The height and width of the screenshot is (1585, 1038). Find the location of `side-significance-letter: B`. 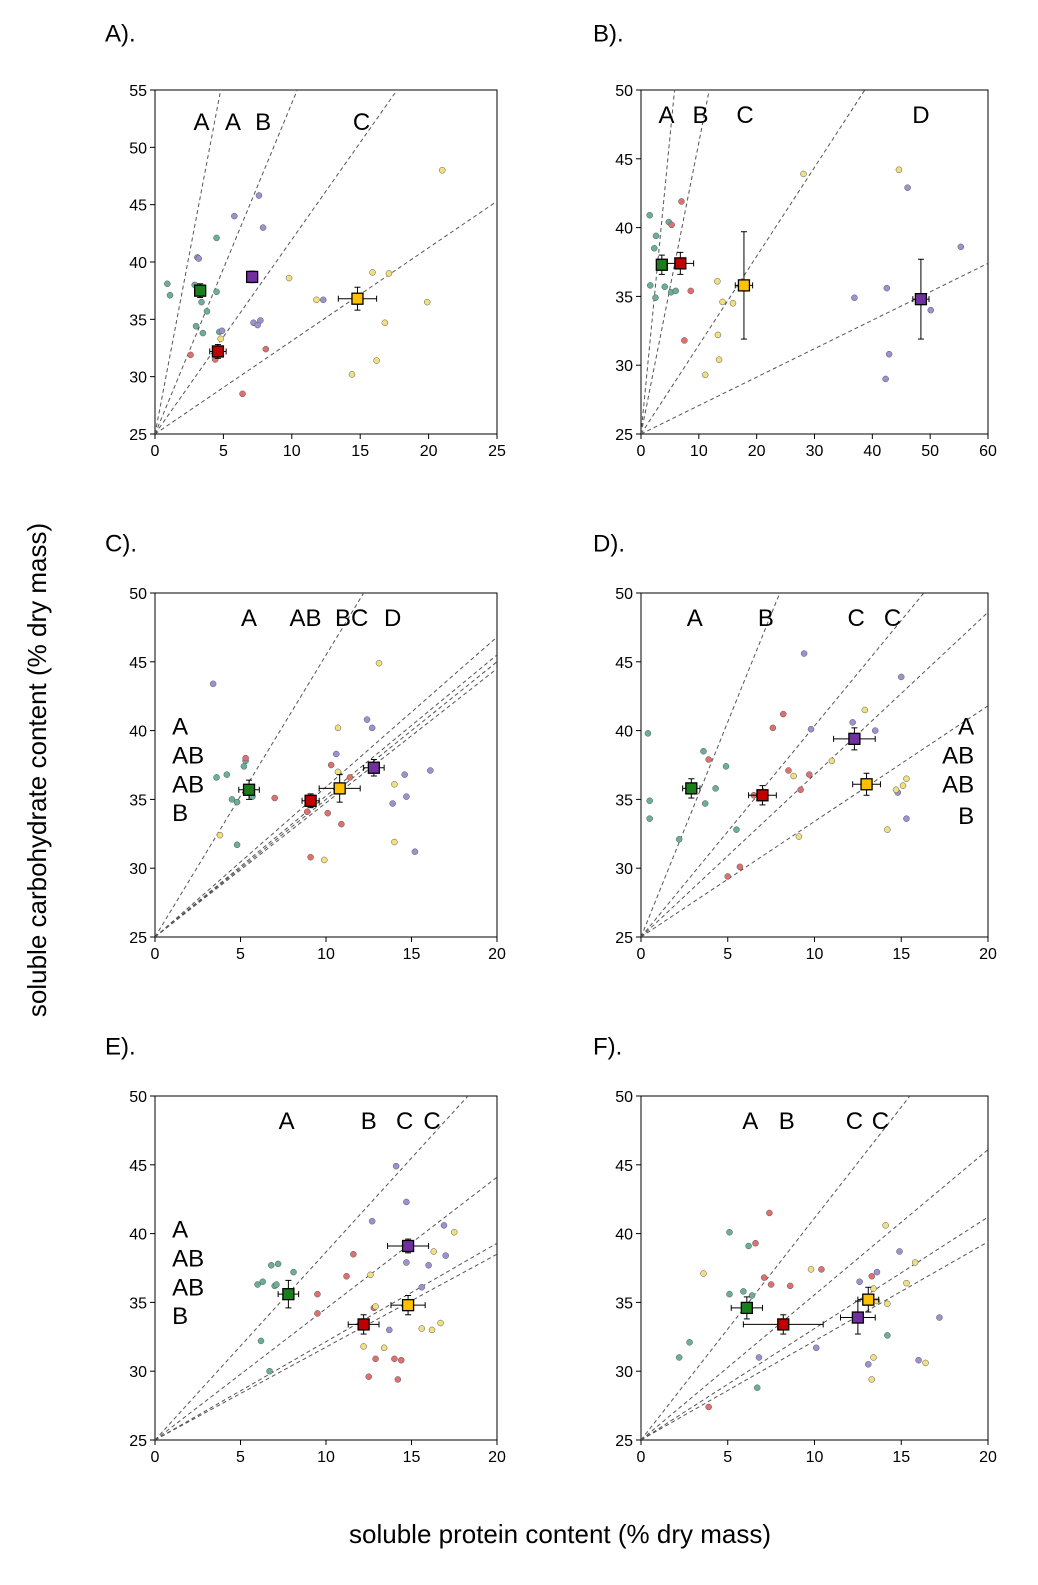

side-significance-letter: B is located at coordinates (180, 813).